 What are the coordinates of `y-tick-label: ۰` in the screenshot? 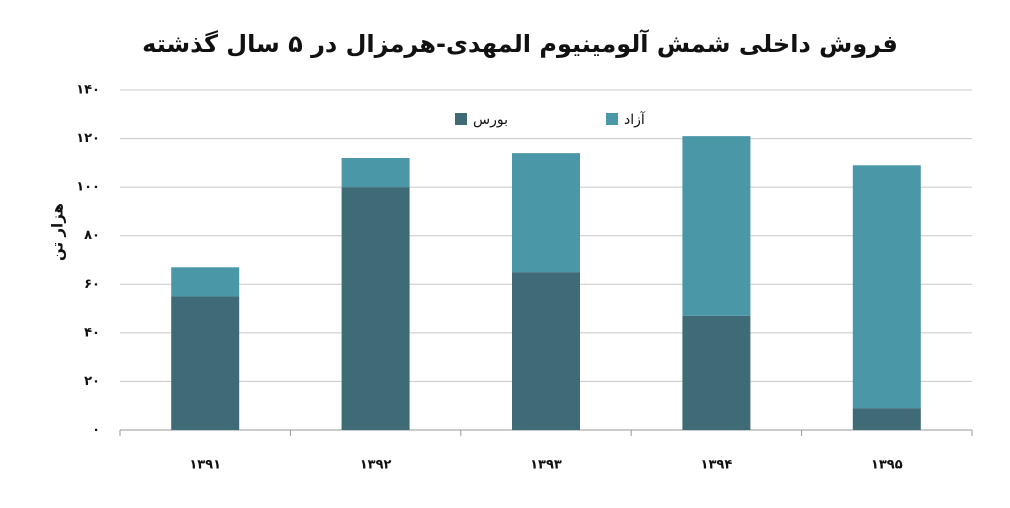 It's located at (96, 430).